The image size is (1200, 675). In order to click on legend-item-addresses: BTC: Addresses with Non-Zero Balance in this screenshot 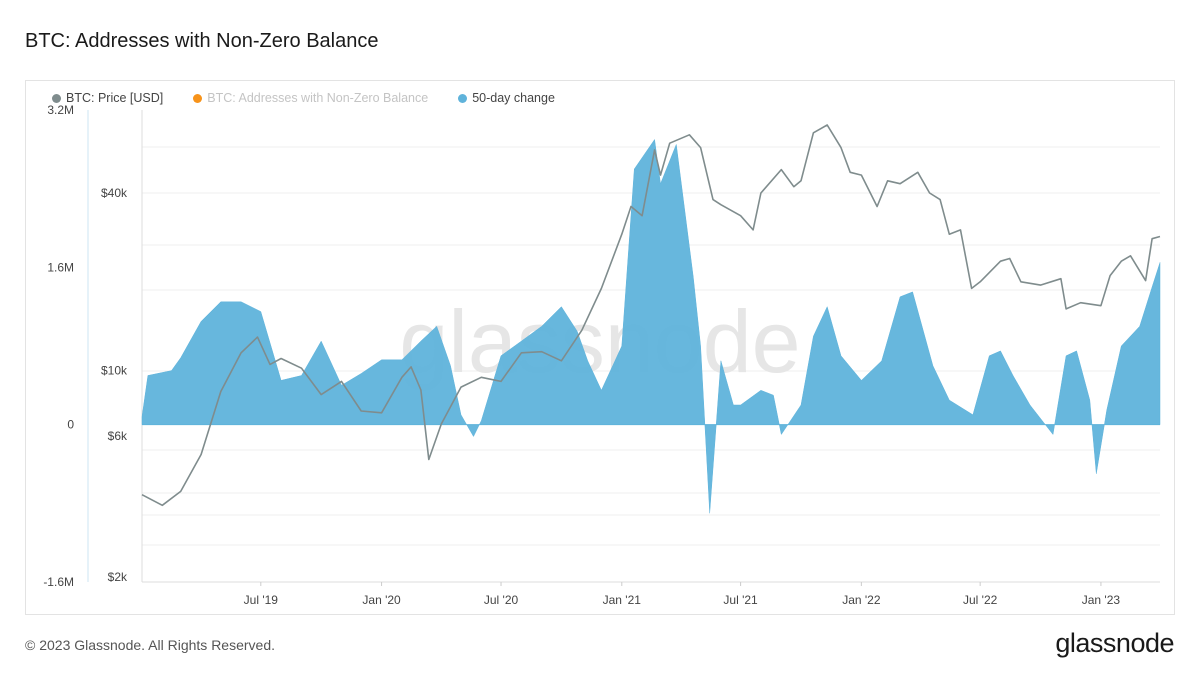, I will do `click(310, 98)`.